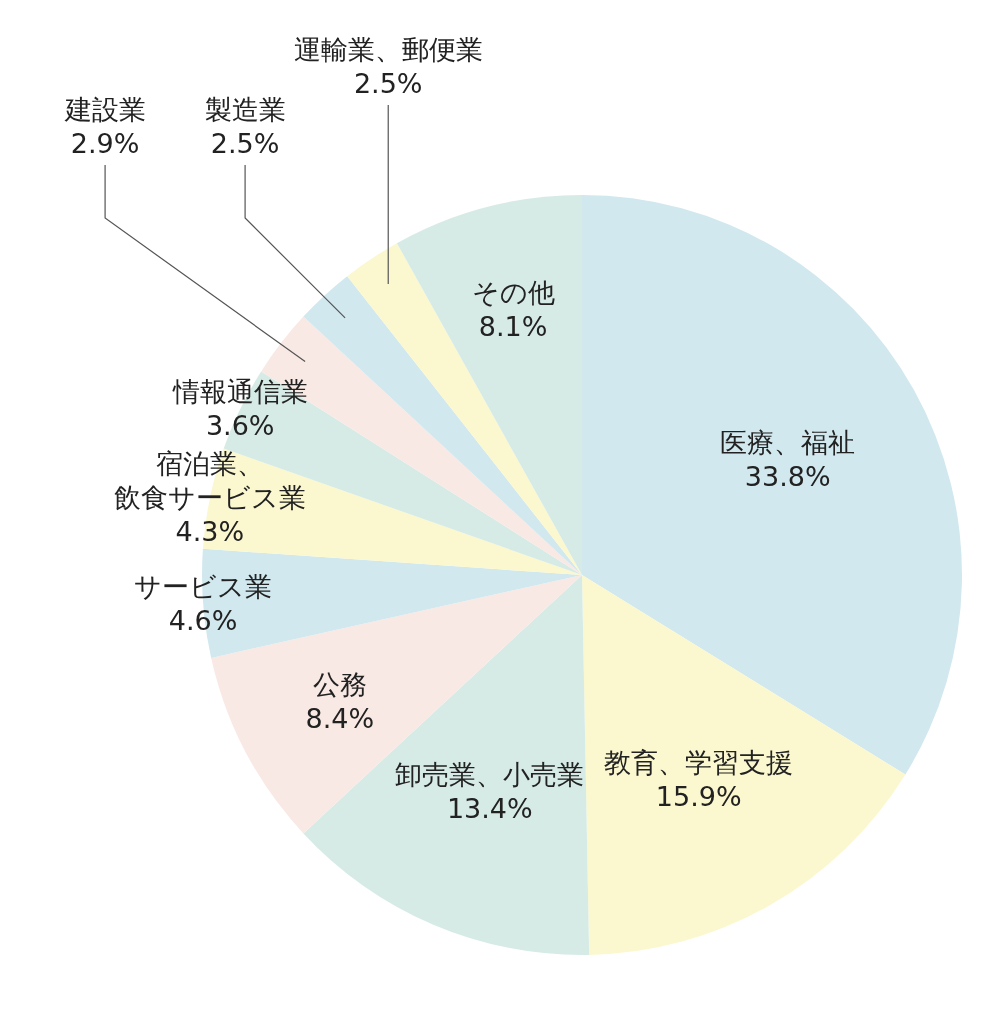  What do you see at coordinates (513, 293) in the screenshot?
I see `slice-label: その他` at bounding box center [513, 293].